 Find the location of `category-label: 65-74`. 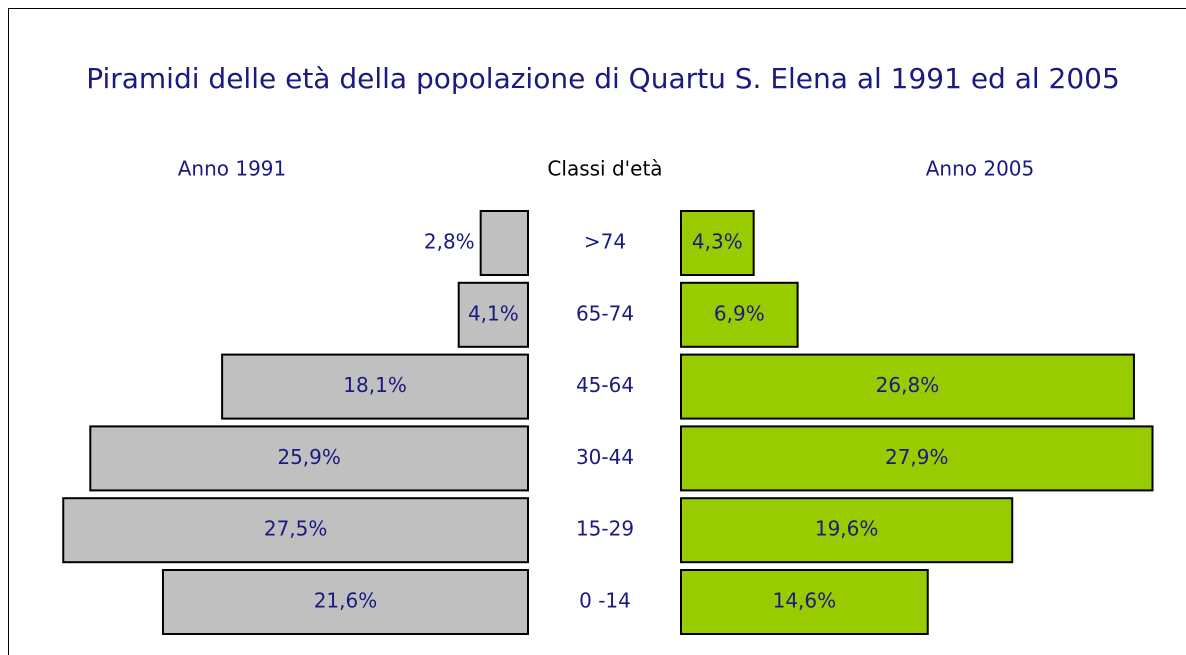

category-label: 65-74 is located at coordinates (605, 313).